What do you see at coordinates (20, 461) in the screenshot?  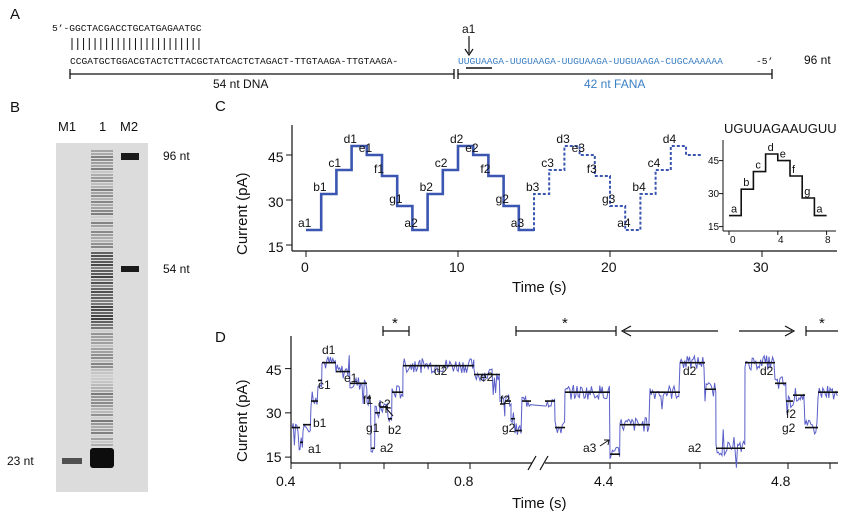 I see `marker-23nt: 23 nt` at bounding box center [20, 461].